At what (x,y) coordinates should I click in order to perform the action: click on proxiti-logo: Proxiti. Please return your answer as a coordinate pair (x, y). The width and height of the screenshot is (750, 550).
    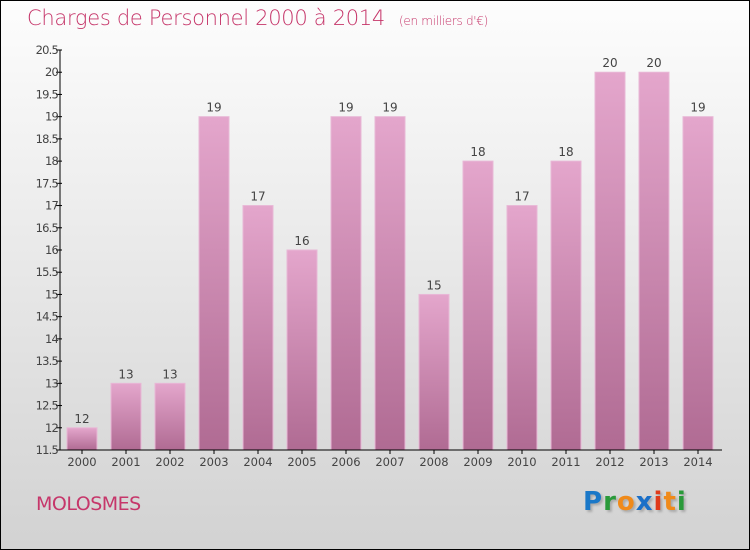
    Looking at the image, I should click on (635, 502).